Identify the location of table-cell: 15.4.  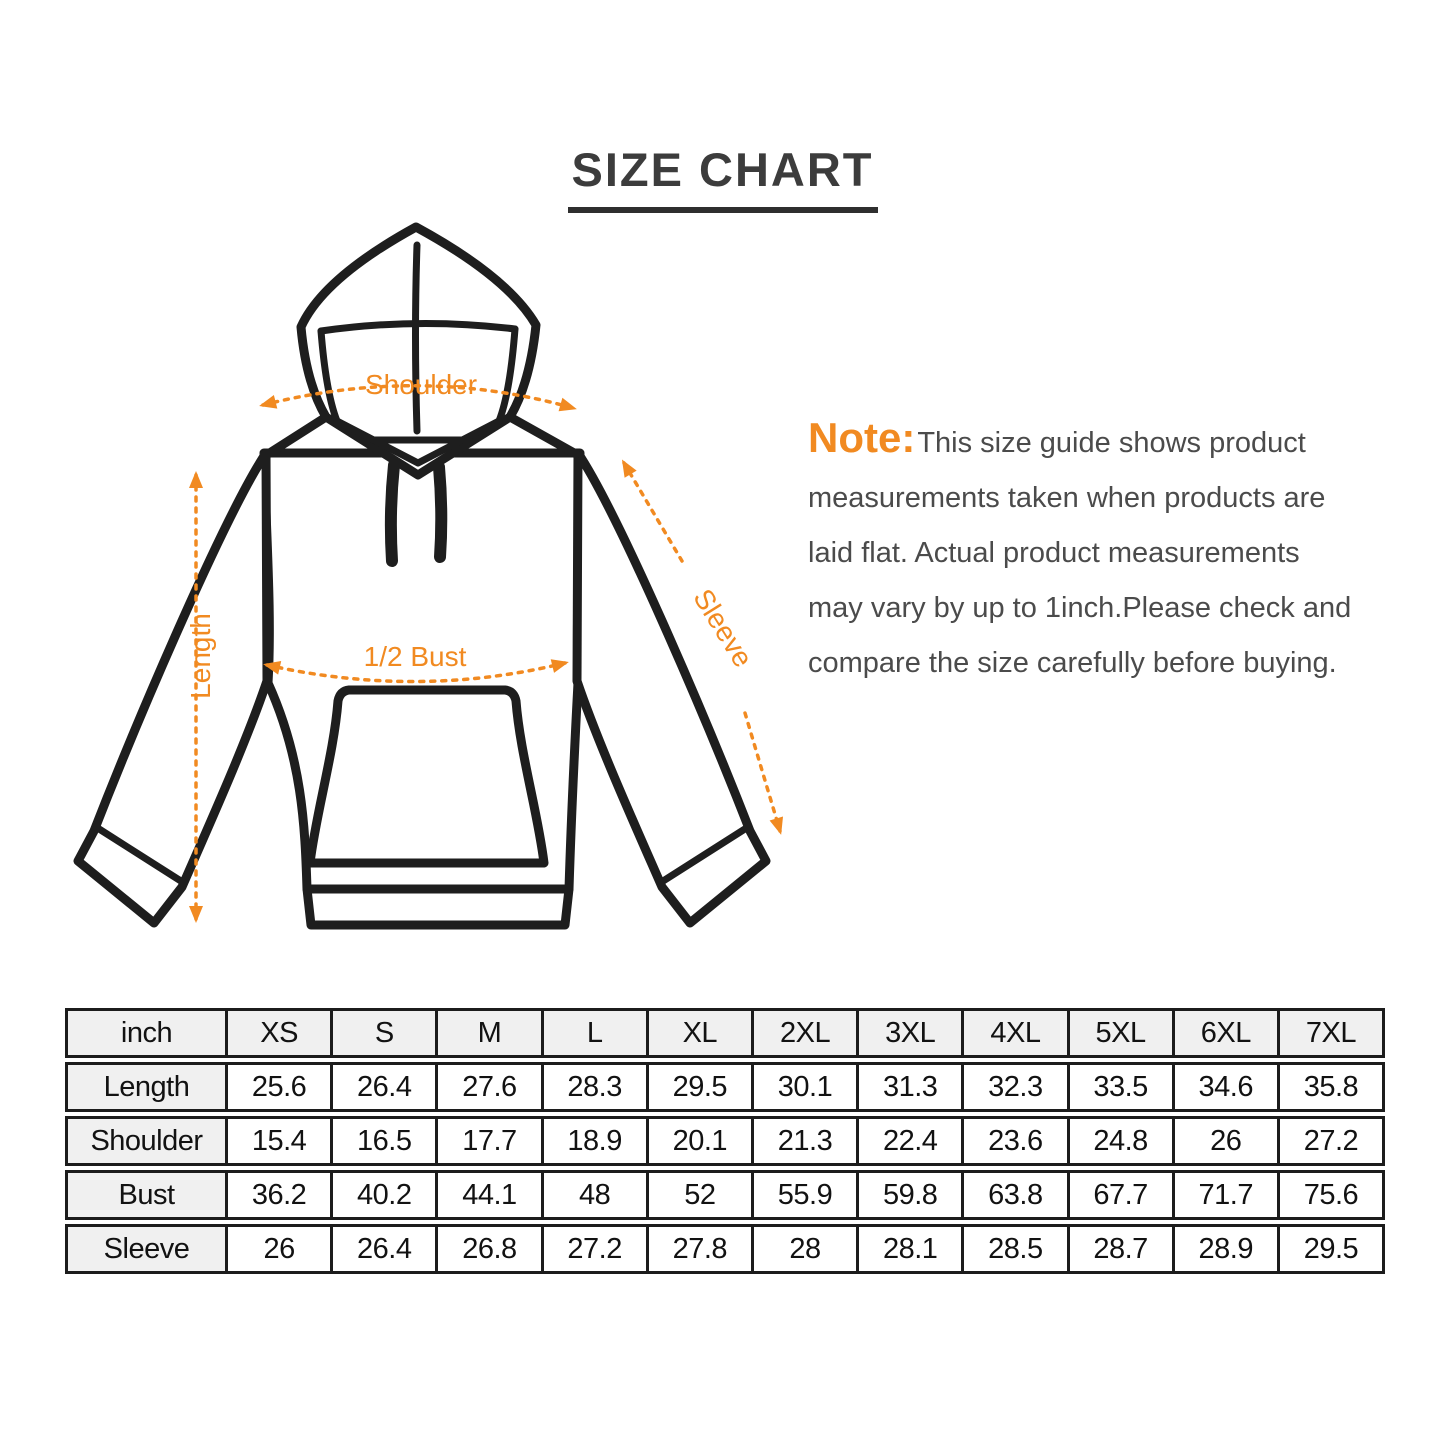
(279, 1141).